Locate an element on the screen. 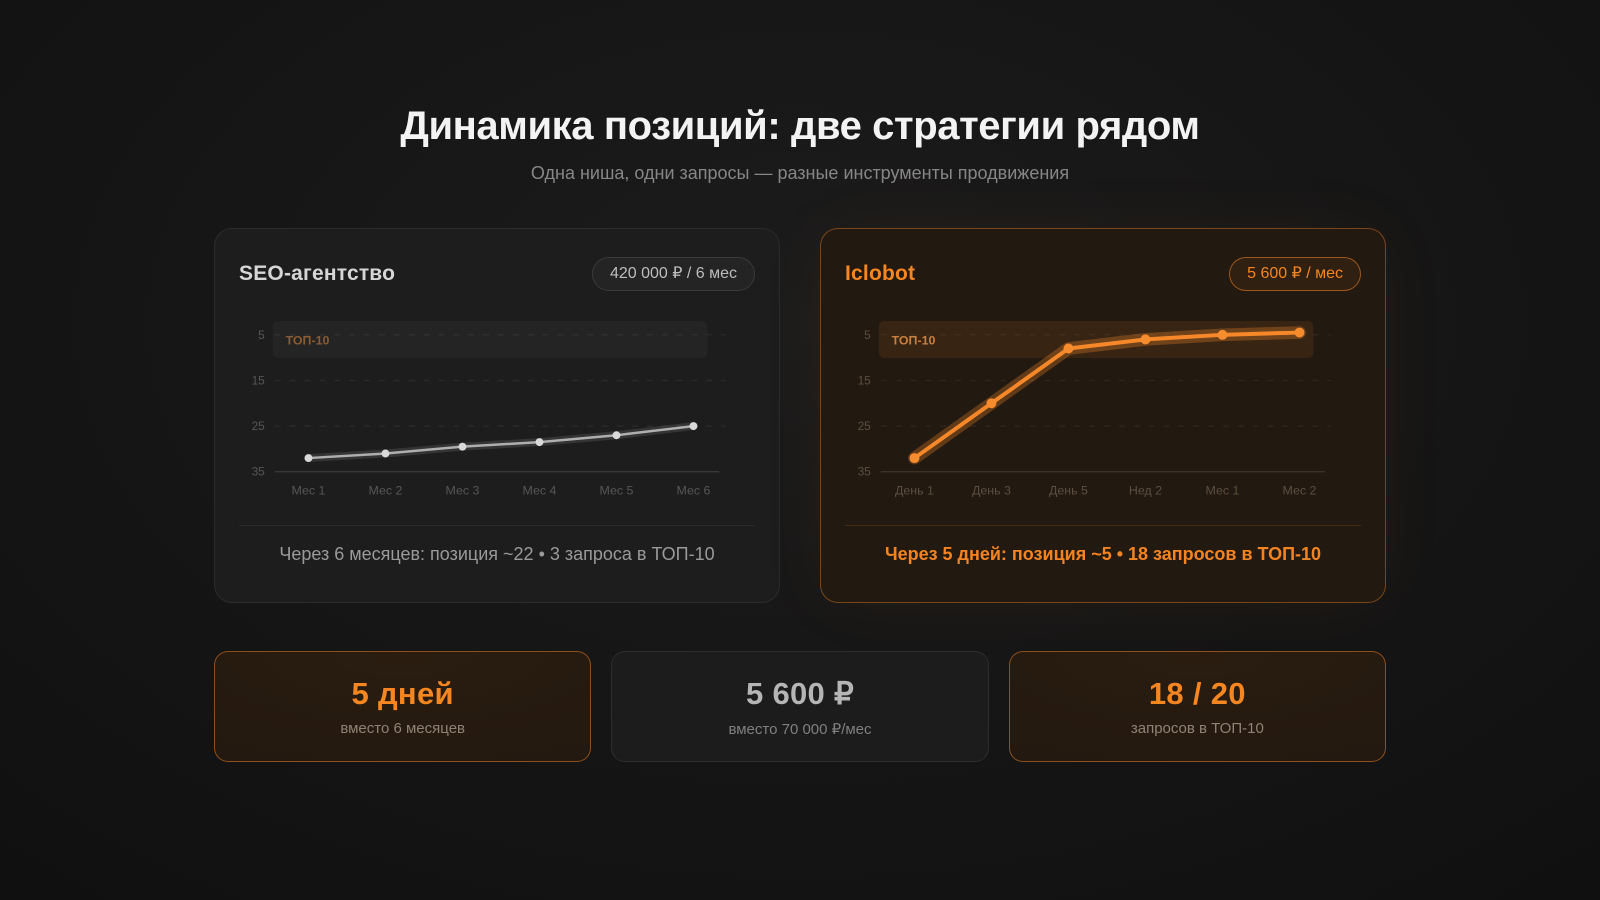 The height and width of the screenshot is (900, 1600). svg-text: День 3 is located at coordinates (991, 491).